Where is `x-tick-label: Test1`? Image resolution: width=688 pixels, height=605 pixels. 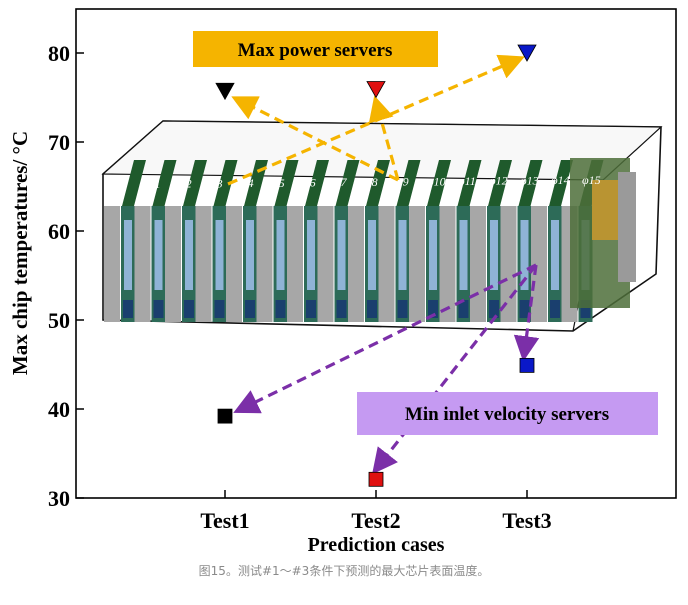
x-tick-label: Test1 is located at coordinates (224, 520).